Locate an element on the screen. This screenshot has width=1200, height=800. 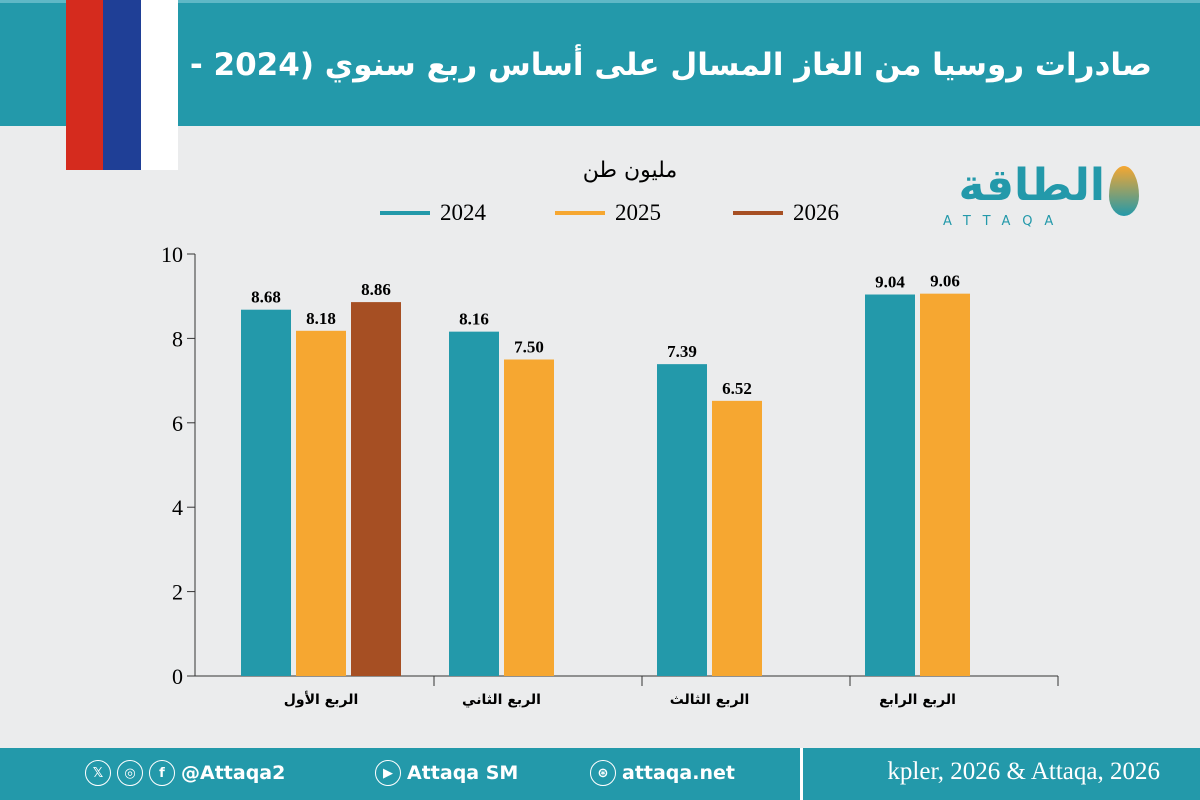
flag-stripe-blue is located at coordinates (122, 85).